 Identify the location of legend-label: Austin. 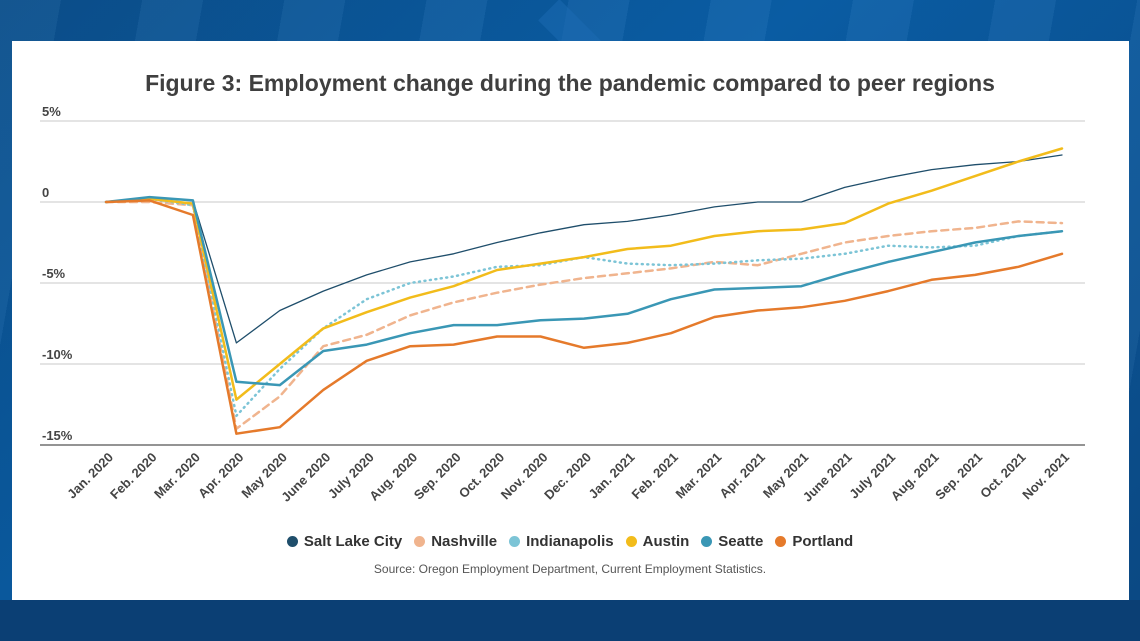
(666, 541).